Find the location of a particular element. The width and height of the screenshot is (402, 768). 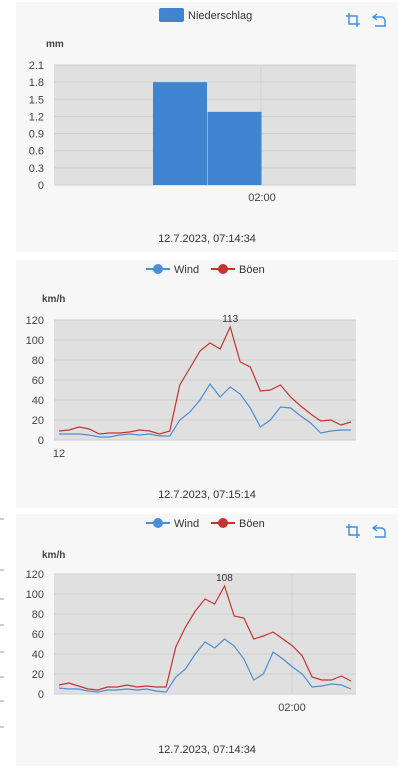

y-tick-label: 2.1 is located at coordinates (36, 66).